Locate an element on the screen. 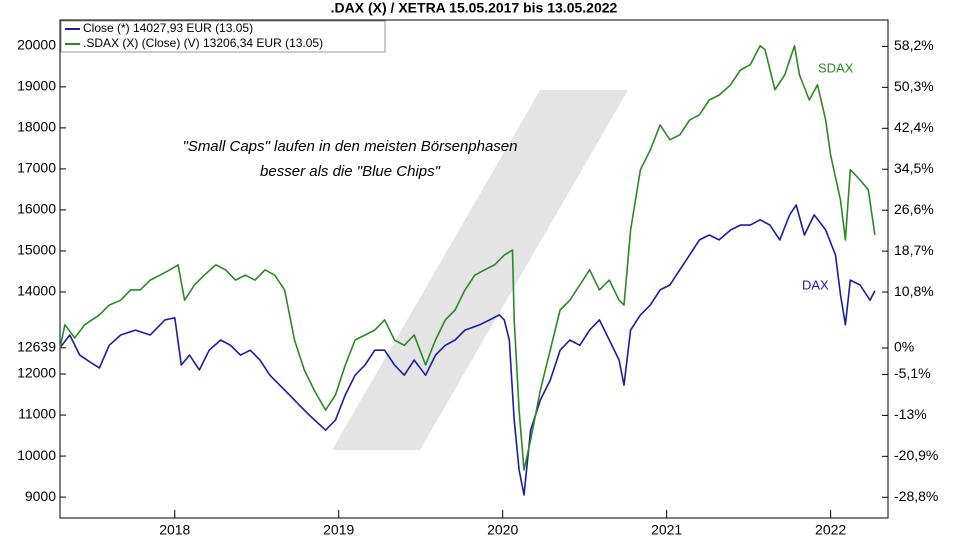 This screenshot has height=540, width=960. y2-tick-label: -13% is located at coordinates (910, 414).